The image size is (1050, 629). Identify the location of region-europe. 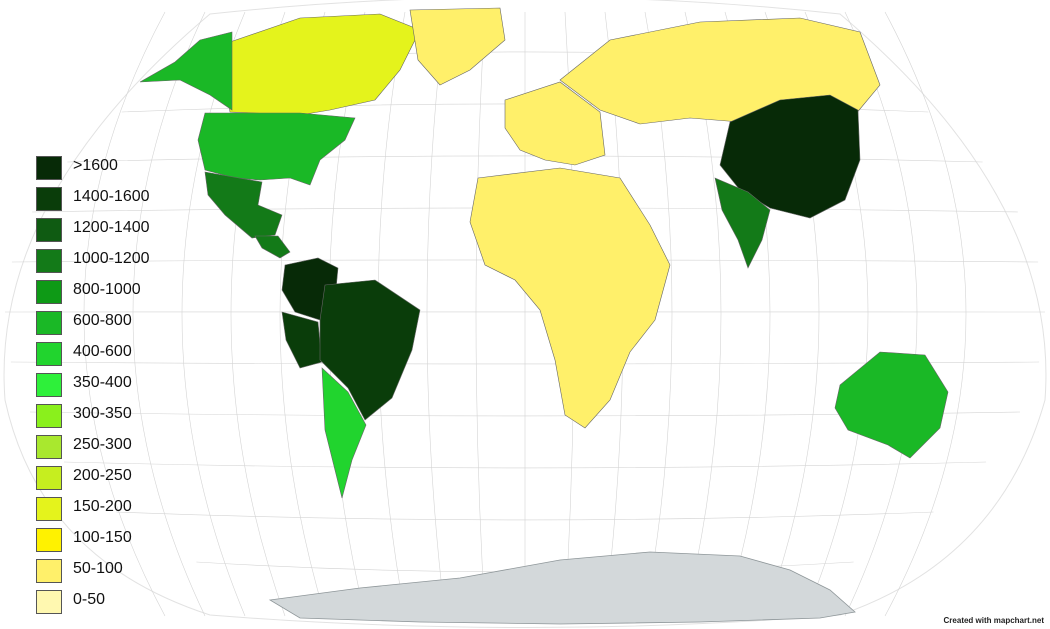
(555, 123).